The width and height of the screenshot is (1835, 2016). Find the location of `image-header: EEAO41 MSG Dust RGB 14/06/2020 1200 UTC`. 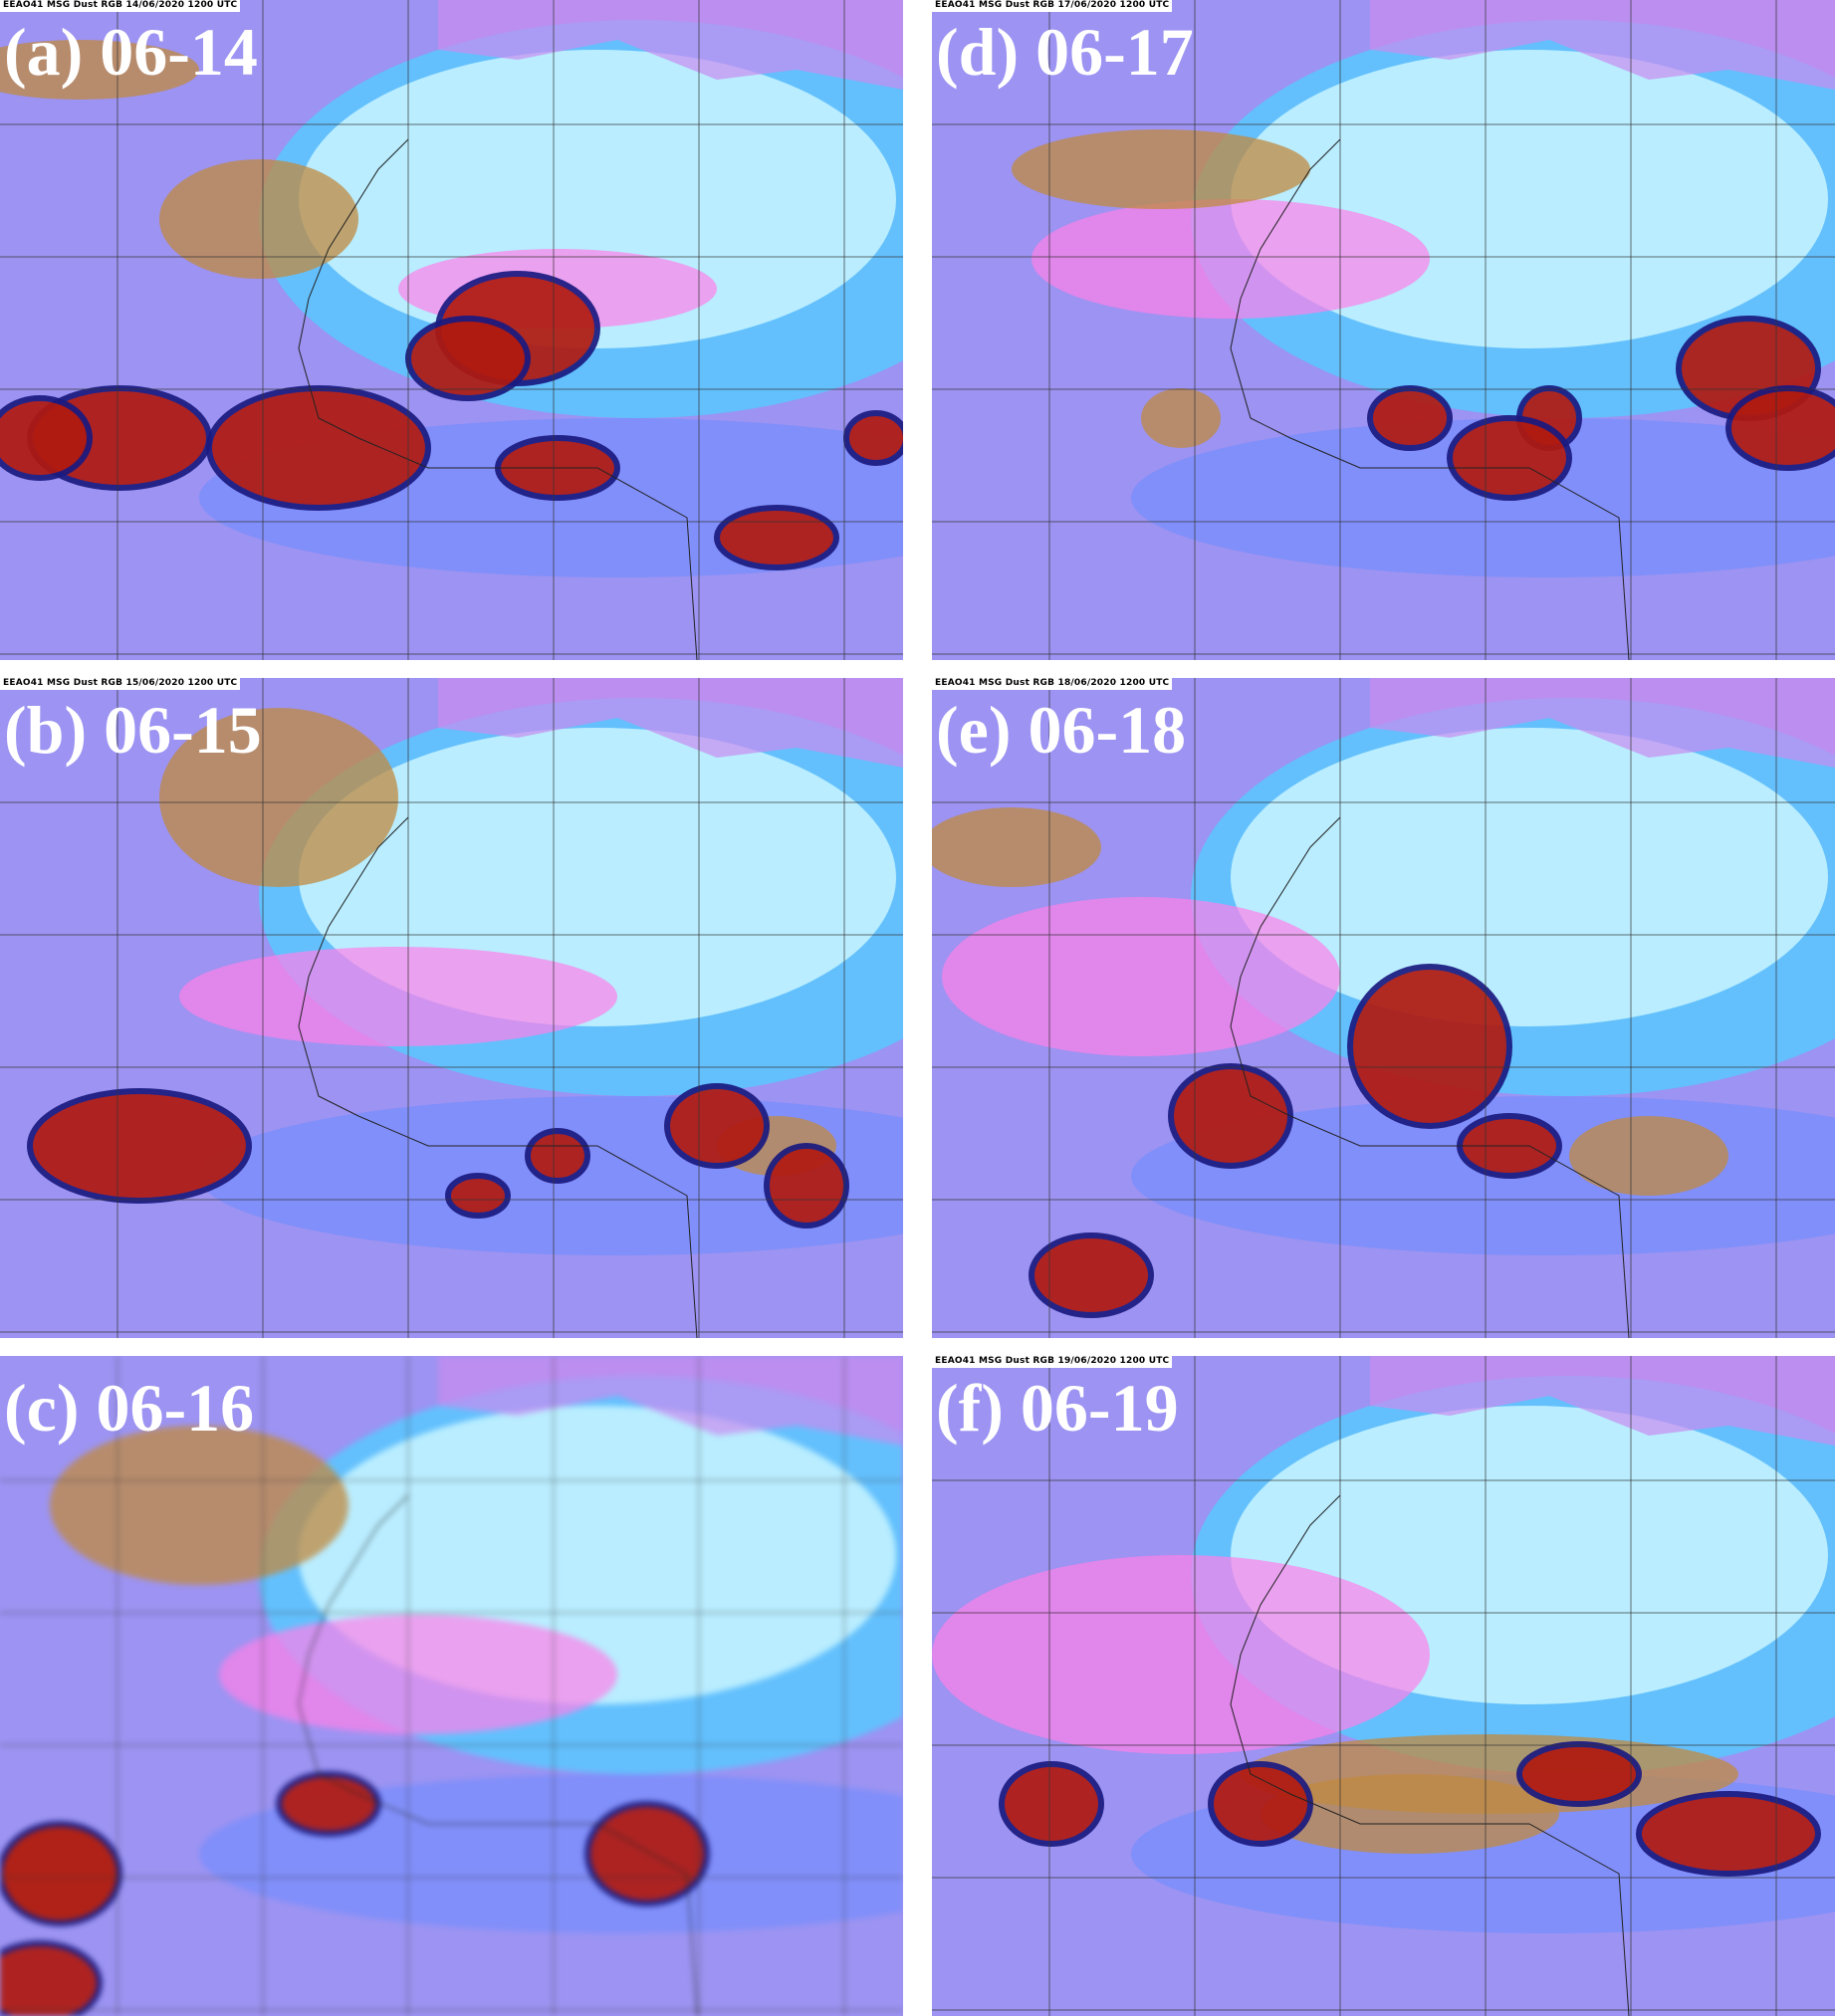

image-header: EEAO41 MSG Dust RGB 14/06/2020 1200 UTC is located at coordinates (120, 6).